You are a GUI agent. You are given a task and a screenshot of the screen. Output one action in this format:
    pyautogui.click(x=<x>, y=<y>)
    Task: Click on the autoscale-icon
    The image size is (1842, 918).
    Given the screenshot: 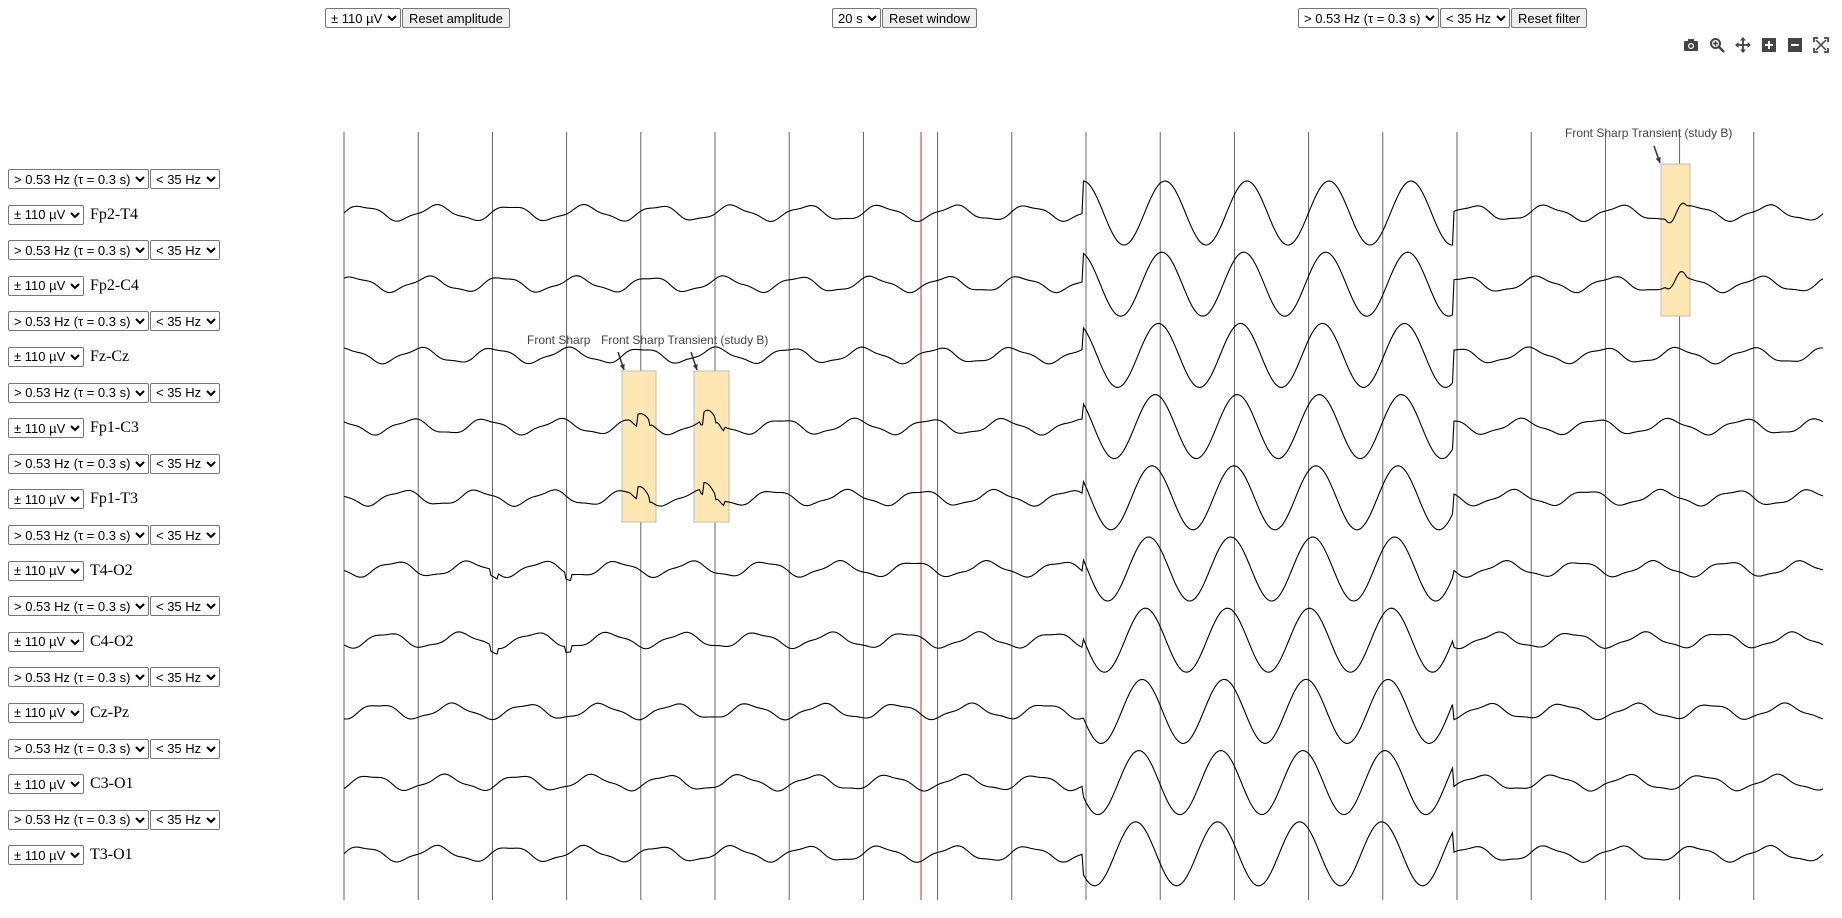 What is the action you would take?
    pyautogui.click(x=1821, y=45)
    